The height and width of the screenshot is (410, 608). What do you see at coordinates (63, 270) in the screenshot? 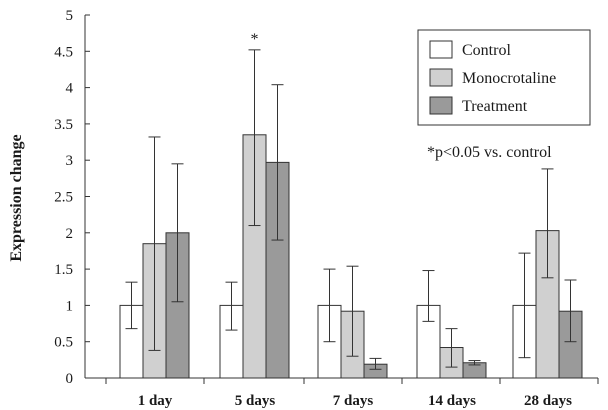
I see `y-tick-label: 1.5` at bounding box center [63, 270].